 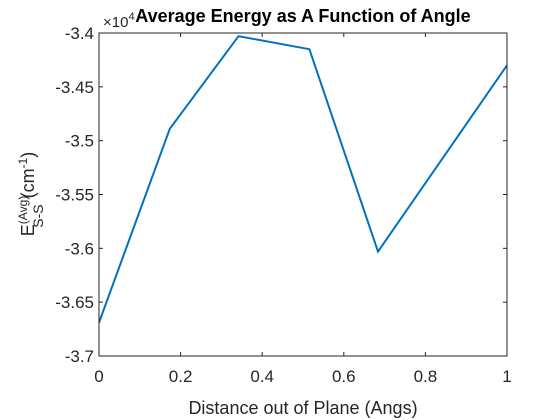 I want to click on x-tick-label: 0.4, so click(x=262, y=376).